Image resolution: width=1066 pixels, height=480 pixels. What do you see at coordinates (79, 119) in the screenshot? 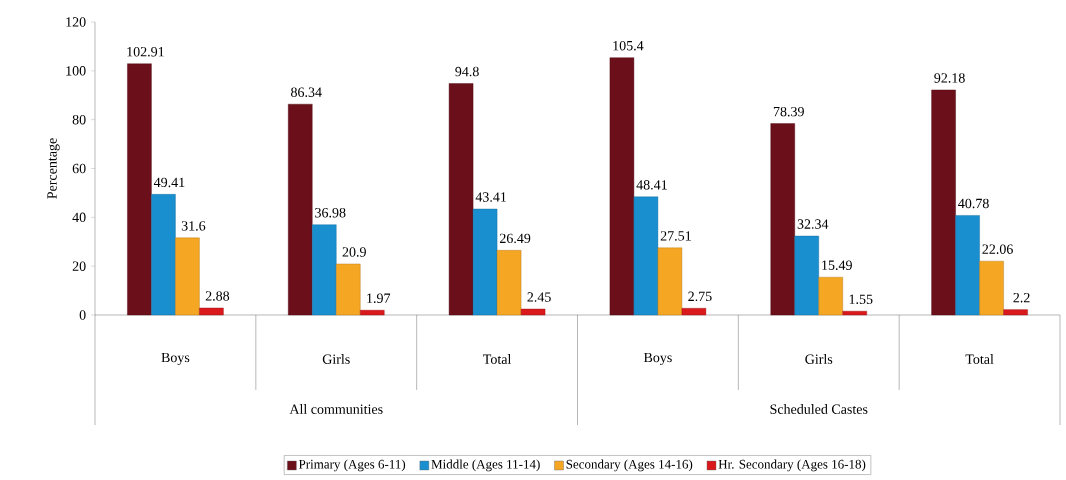
I see `y-tick-label: 80` at bounding box center [79, 119].